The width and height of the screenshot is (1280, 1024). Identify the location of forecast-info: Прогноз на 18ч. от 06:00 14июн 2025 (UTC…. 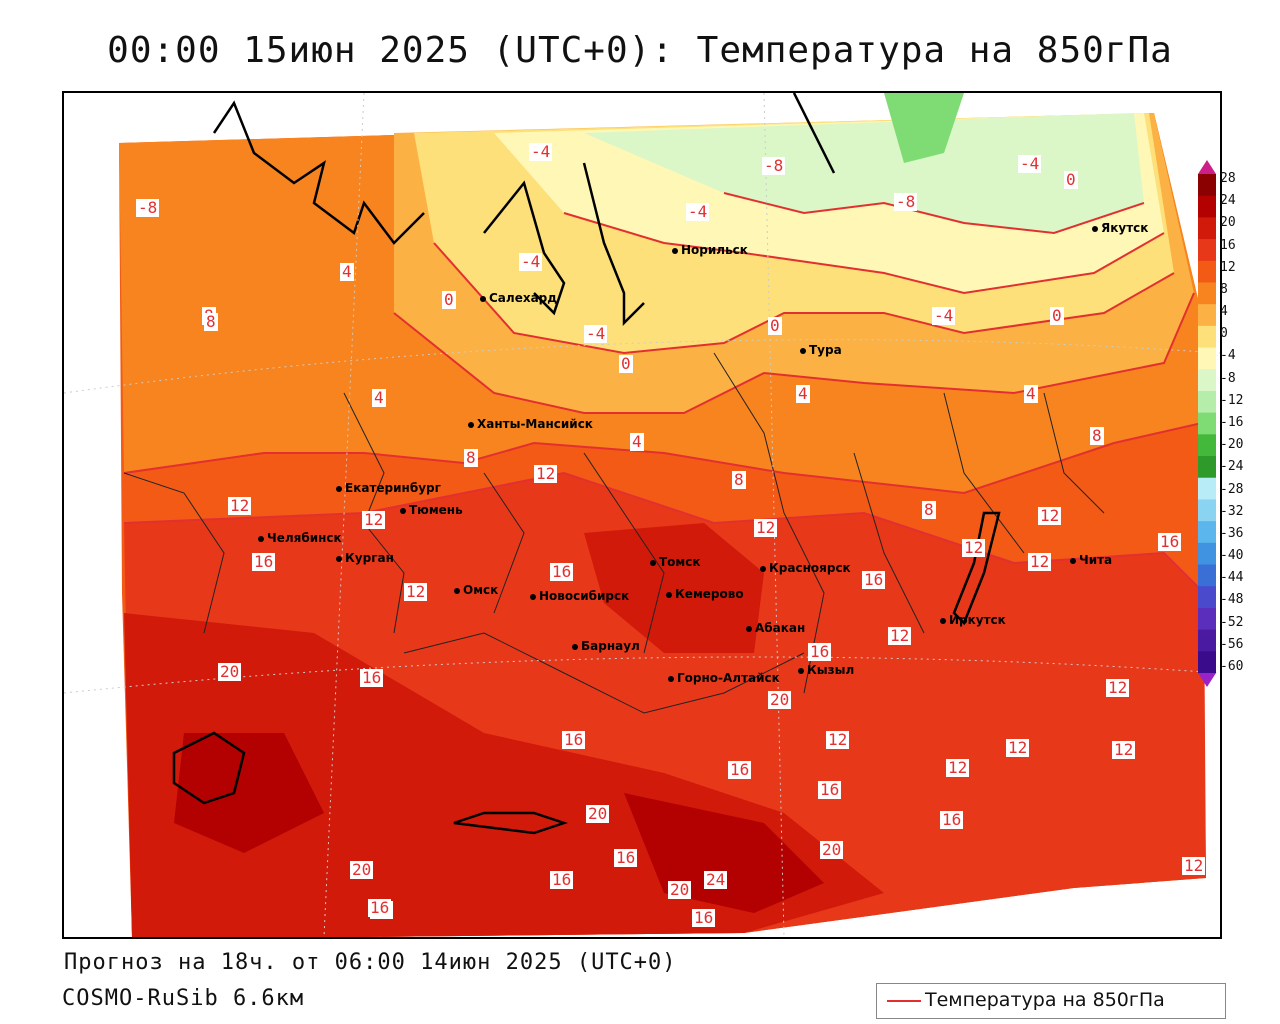
(370, 962).